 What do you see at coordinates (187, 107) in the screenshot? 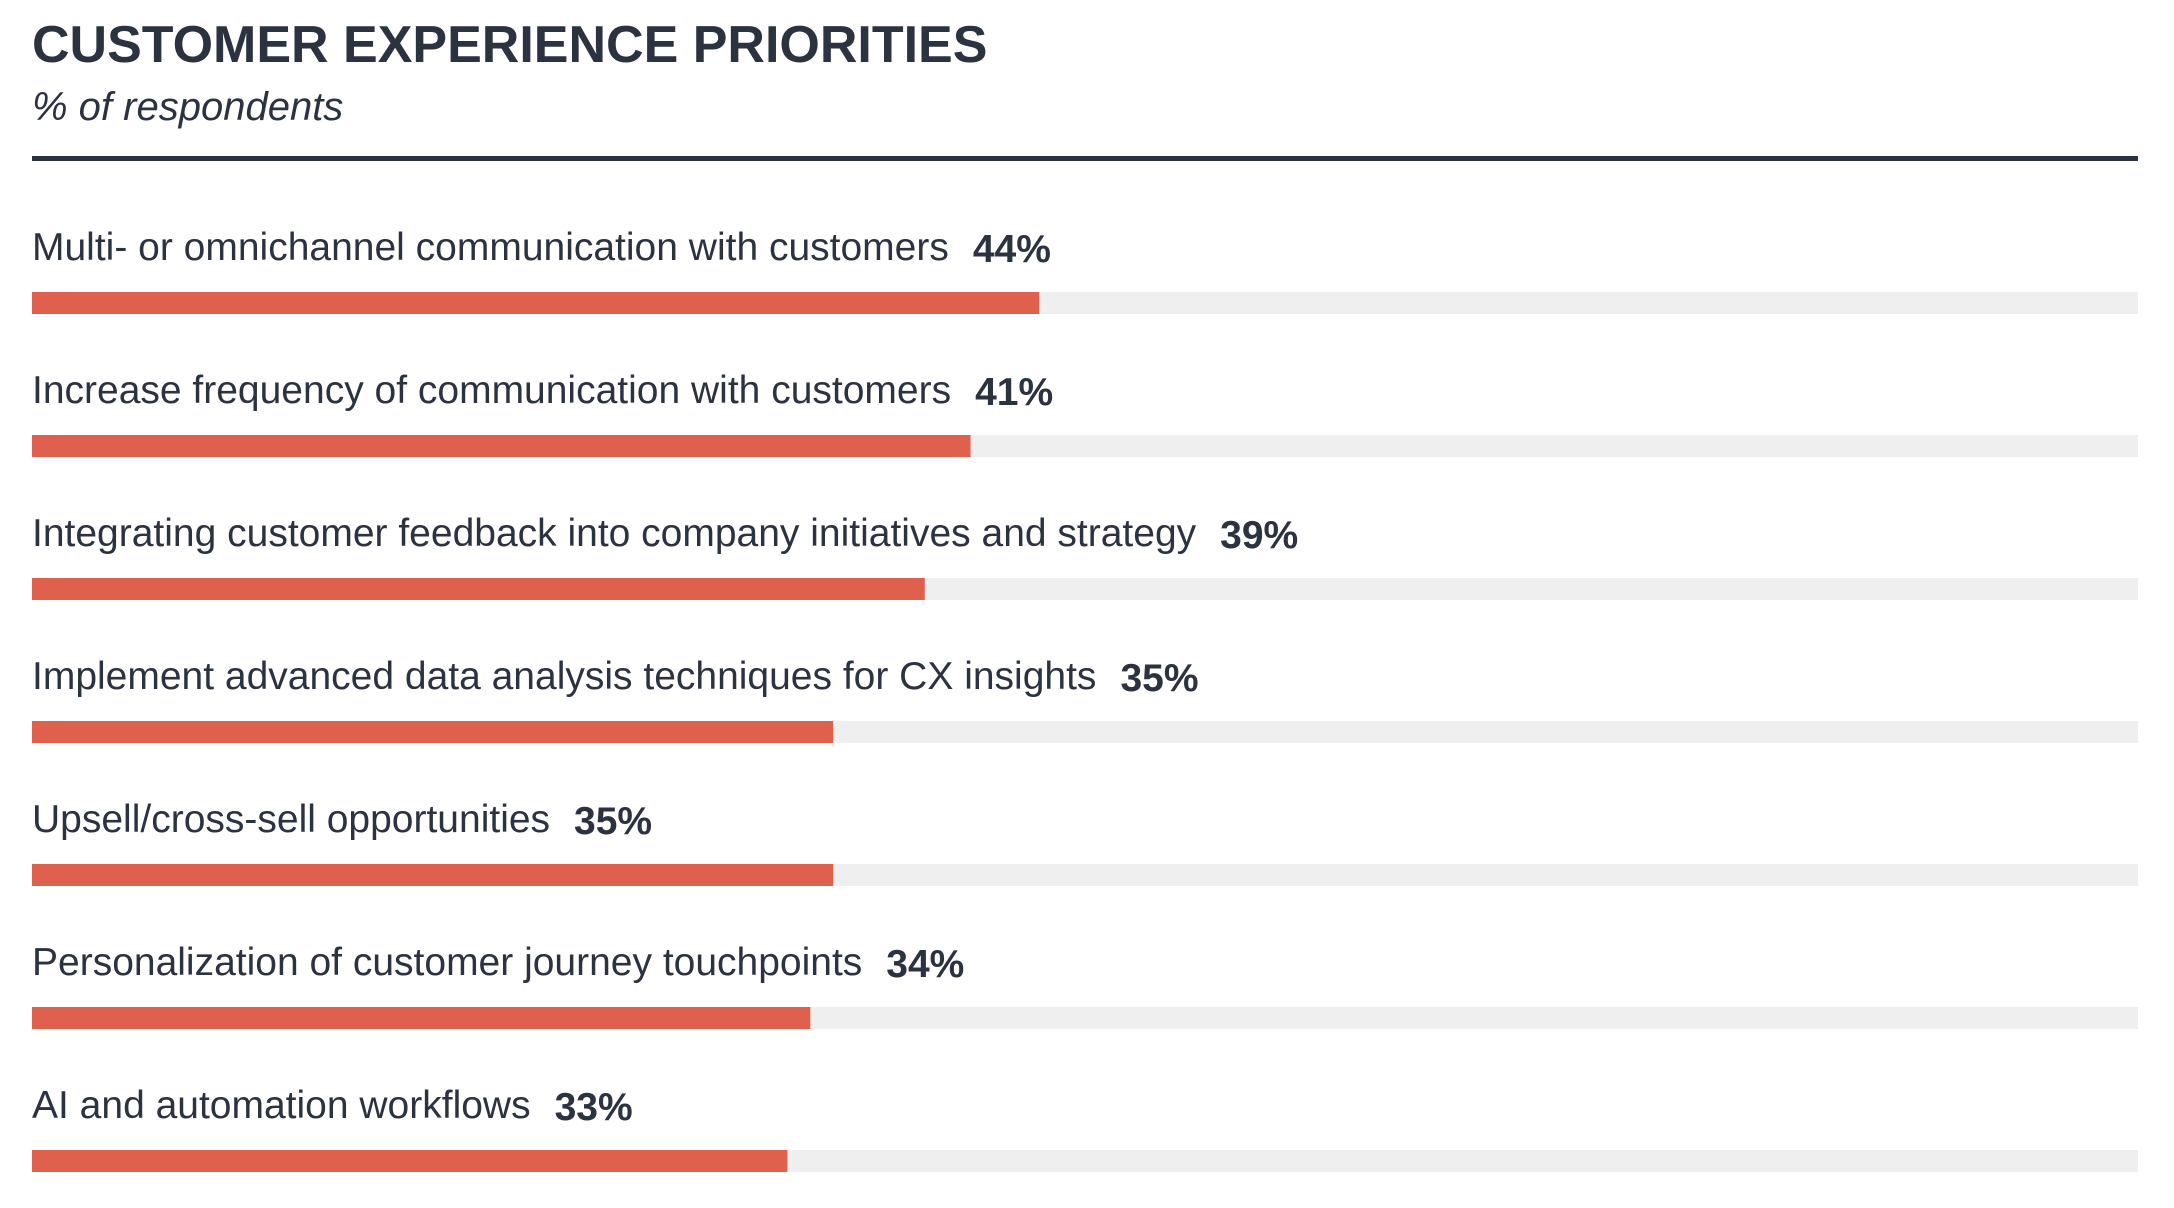
I see `chart-subtitle: % of respondents` at bounding box center [187, 107].